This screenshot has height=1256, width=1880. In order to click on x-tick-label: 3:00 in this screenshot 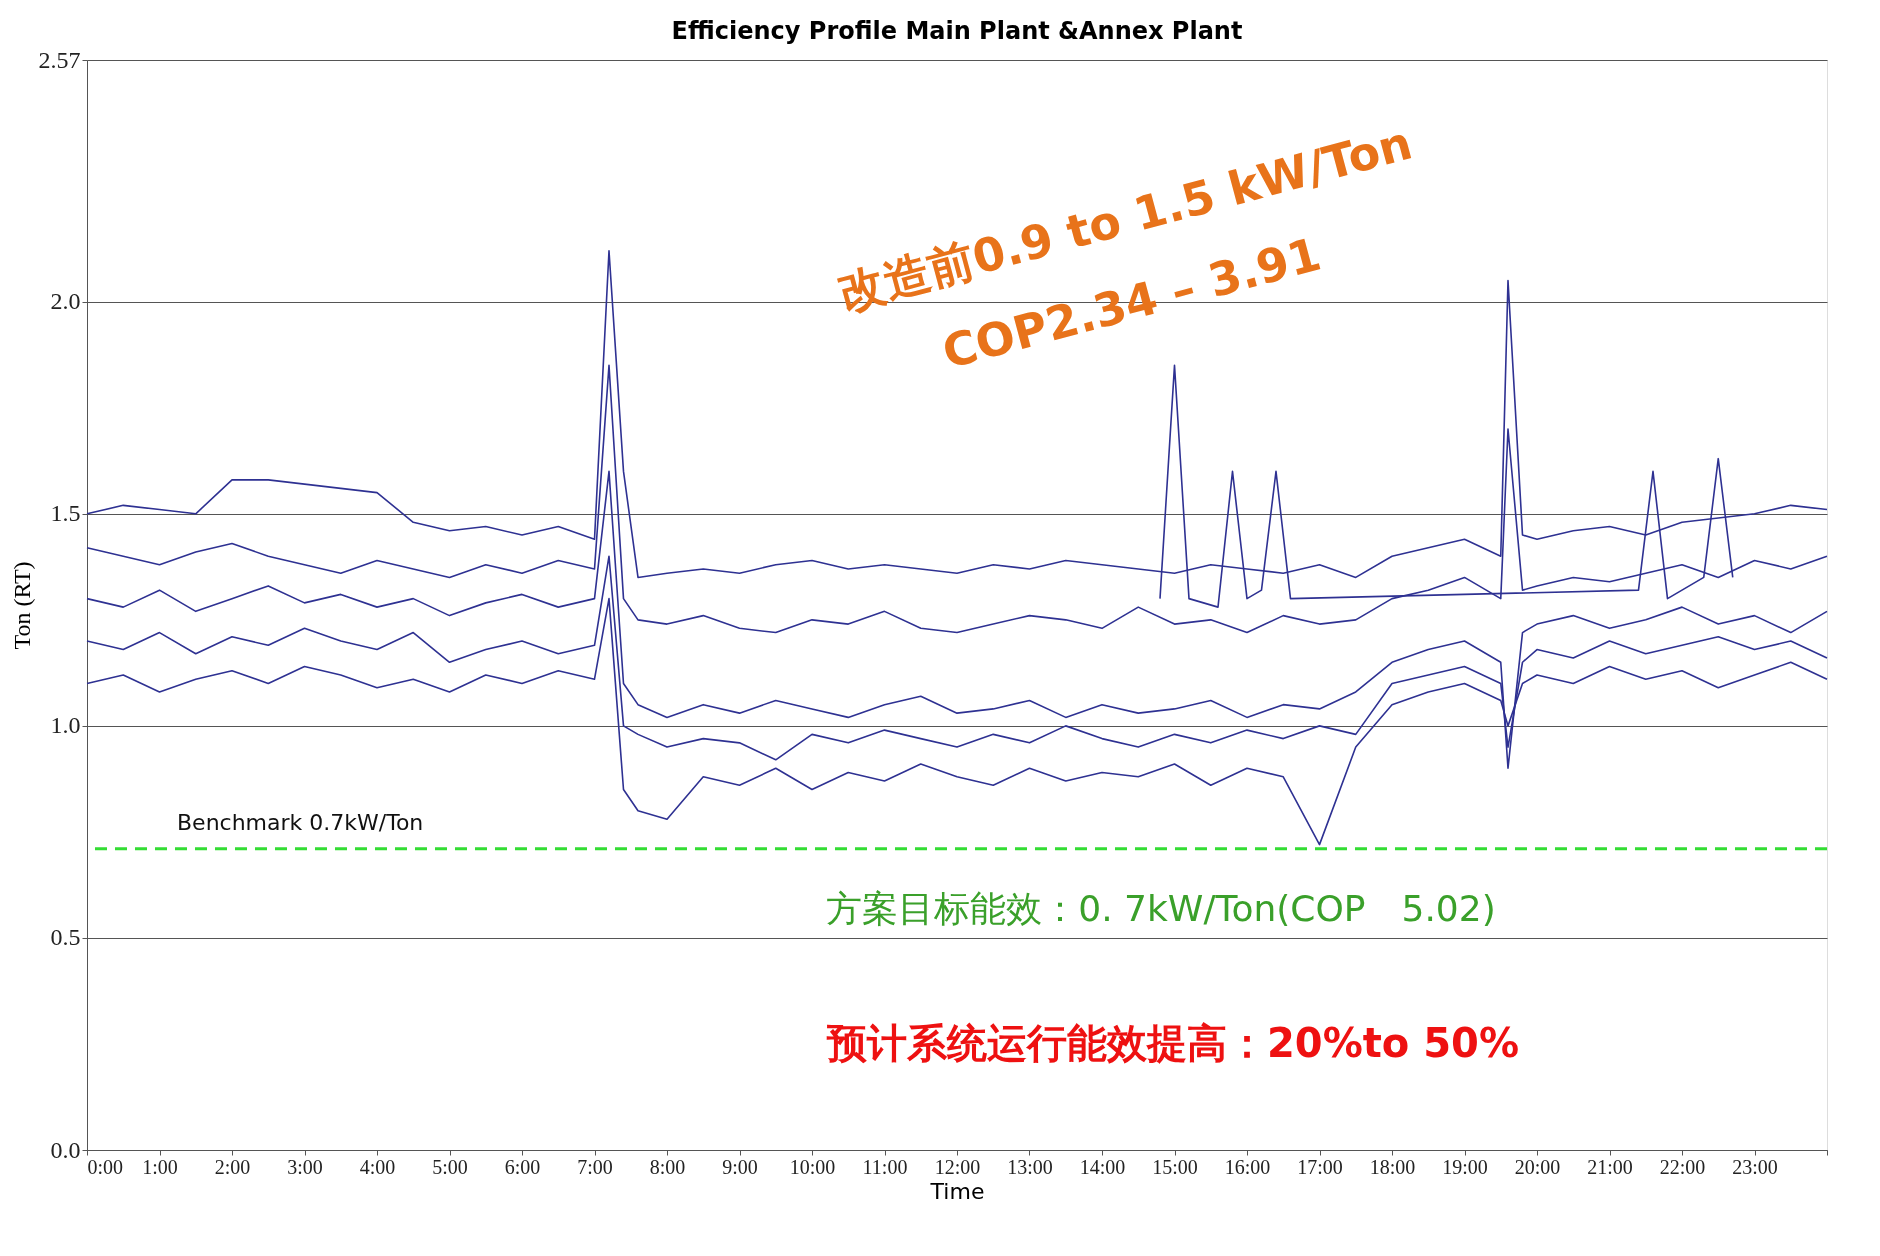, I will do `click(305, 1166)`.